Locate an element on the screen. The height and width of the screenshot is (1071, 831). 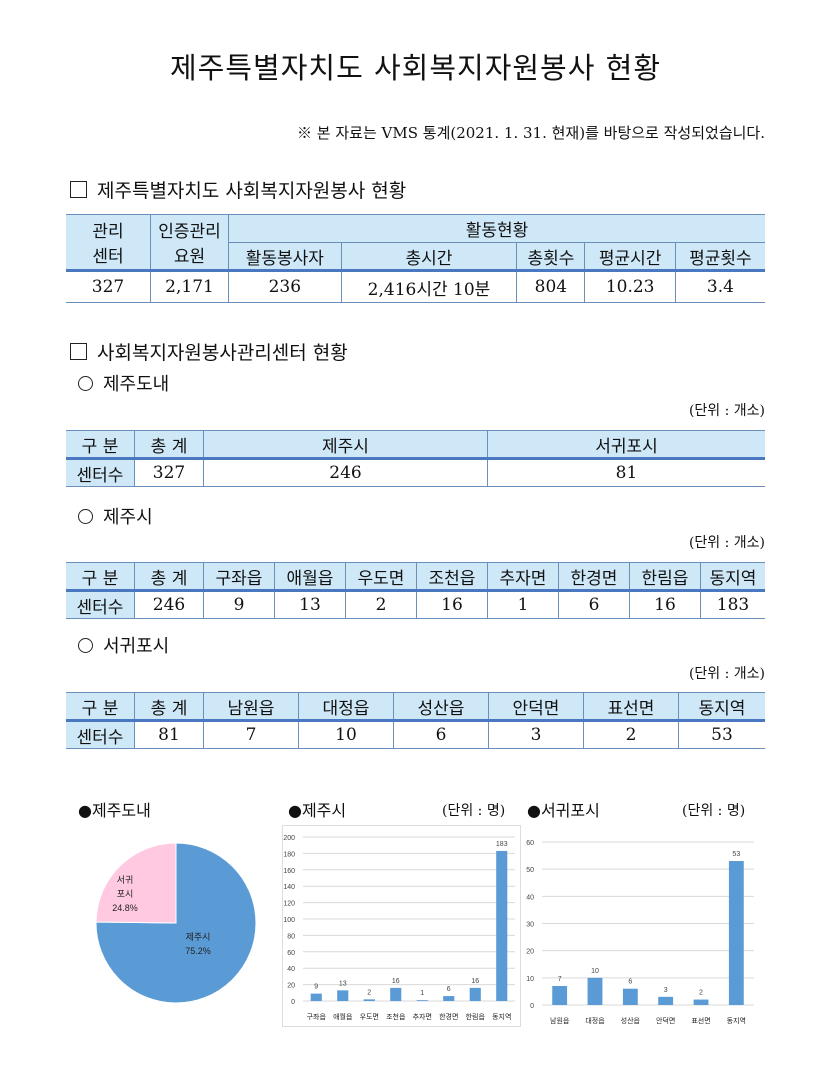
pie-label: 서귀 is located at coordinates (125, 880).